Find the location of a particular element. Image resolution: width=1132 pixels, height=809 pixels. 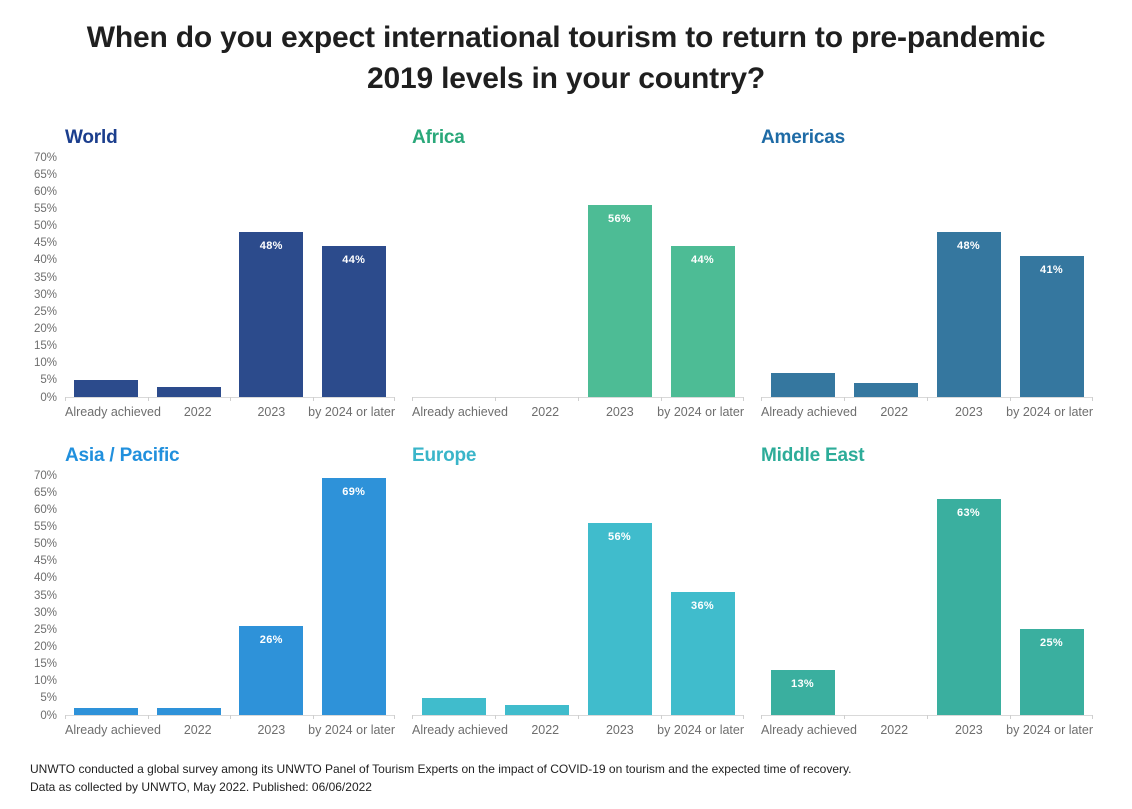

bar-value-label: 36% is located at coordinates (702, 605).